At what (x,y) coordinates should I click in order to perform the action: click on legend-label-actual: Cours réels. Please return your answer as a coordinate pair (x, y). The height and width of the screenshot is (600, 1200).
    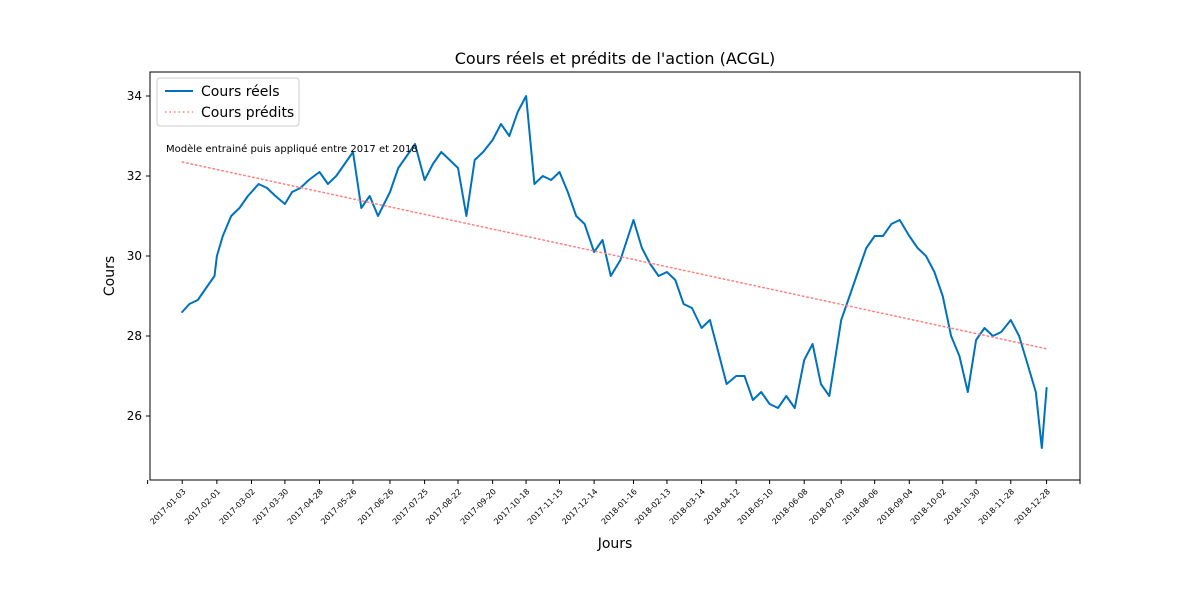
    Looking at the image, I should click on (240, 92).